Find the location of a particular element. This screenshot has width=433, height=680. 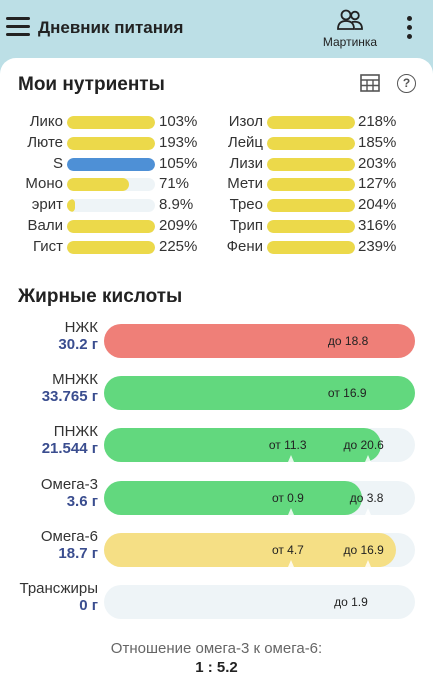

fatty-acid-name: МНЖК is located at coordinates (75, 380).